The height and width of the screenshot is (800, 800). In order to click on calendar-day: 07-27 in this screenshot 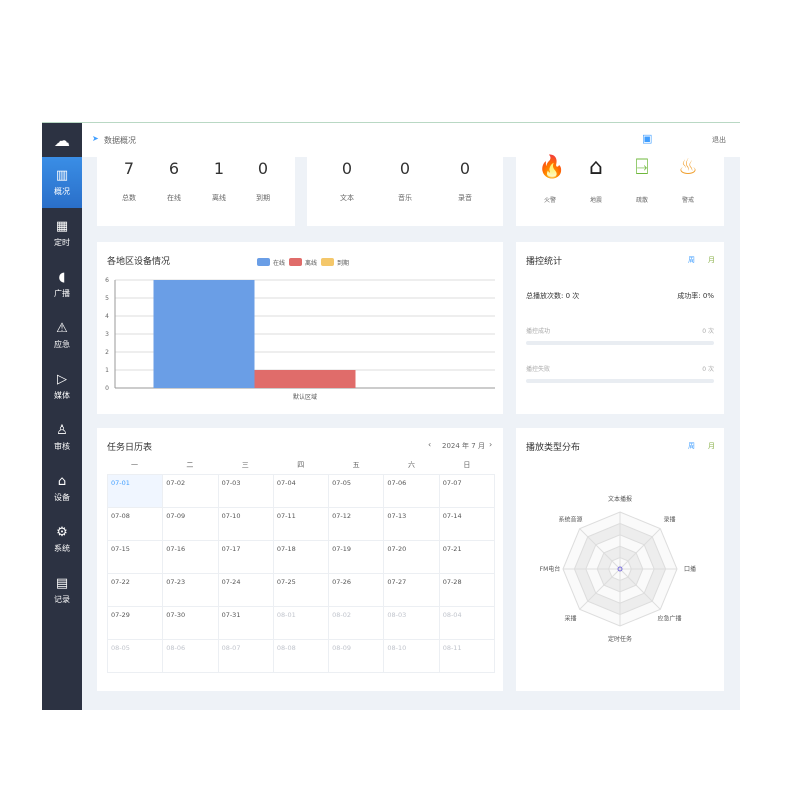, I will do `click(411, 590)`.